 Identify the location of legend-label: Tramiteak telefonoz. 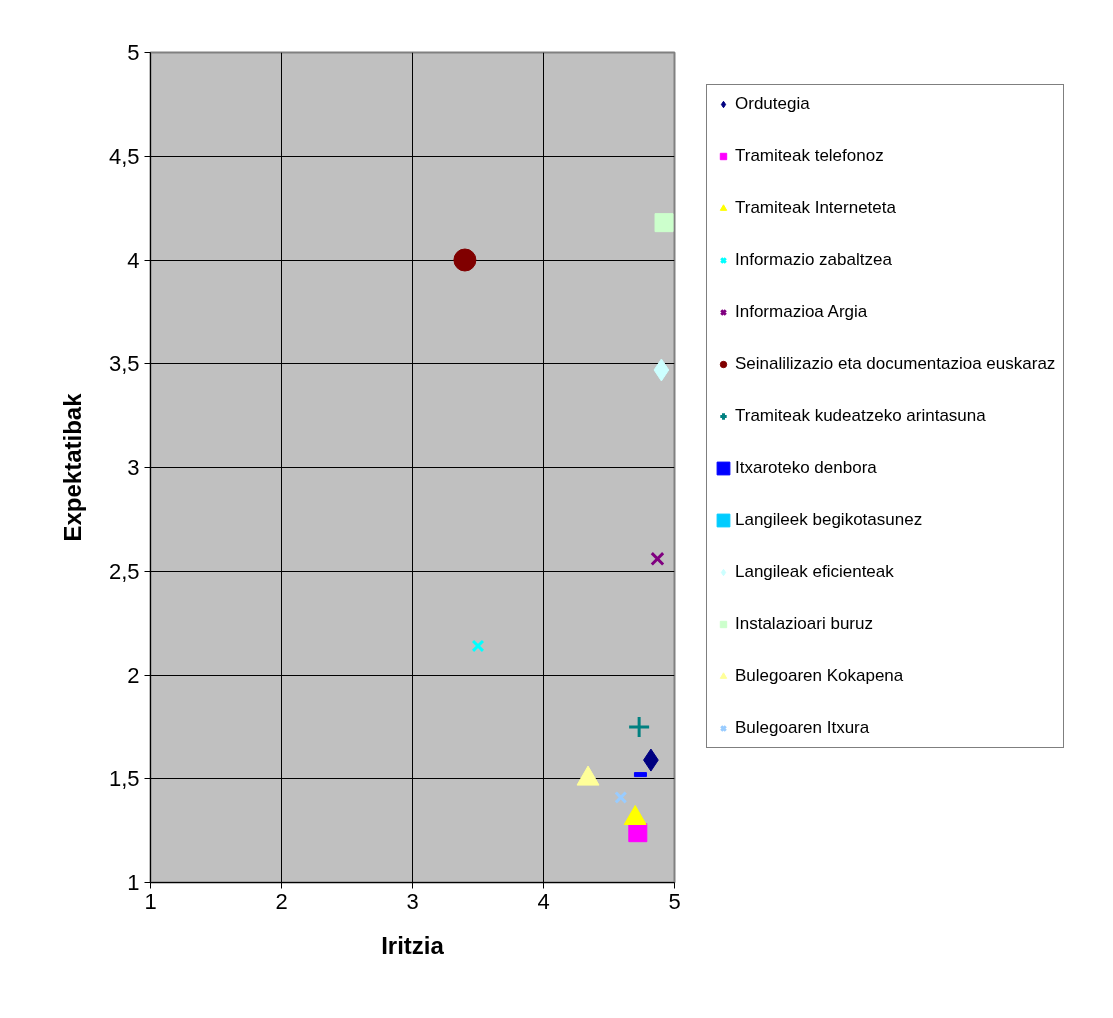
(809, 156).